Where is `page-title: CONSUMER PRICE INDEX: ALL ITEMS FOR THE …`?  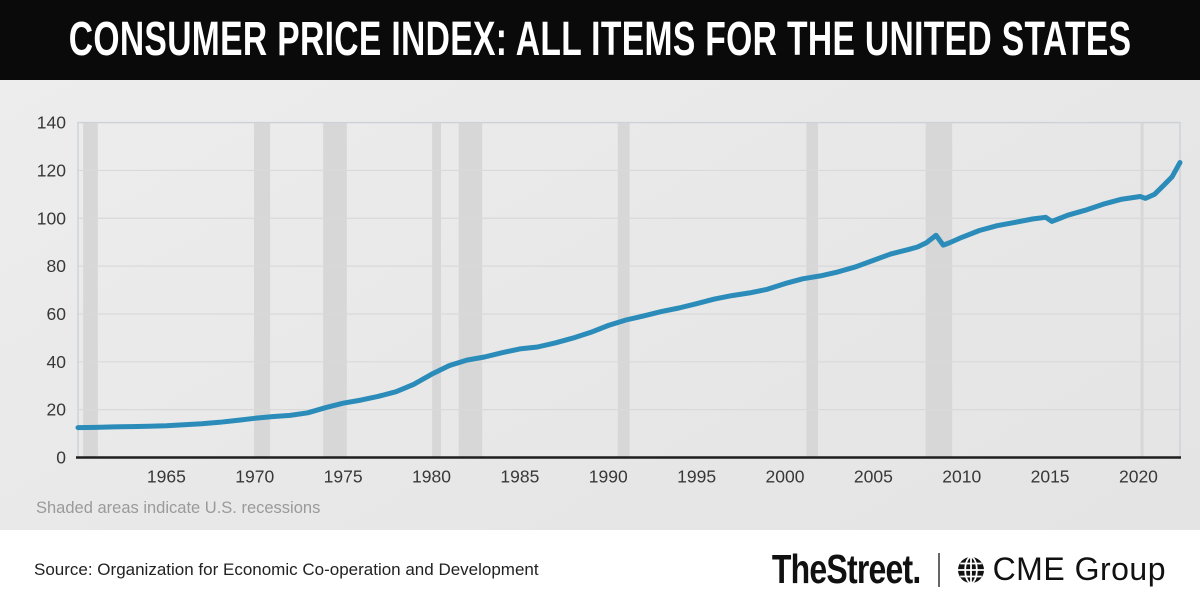
page-title: CONSUMER PRICE INDEX: ALL ITEMS FOR THE … is located at coordinates (600, 39).